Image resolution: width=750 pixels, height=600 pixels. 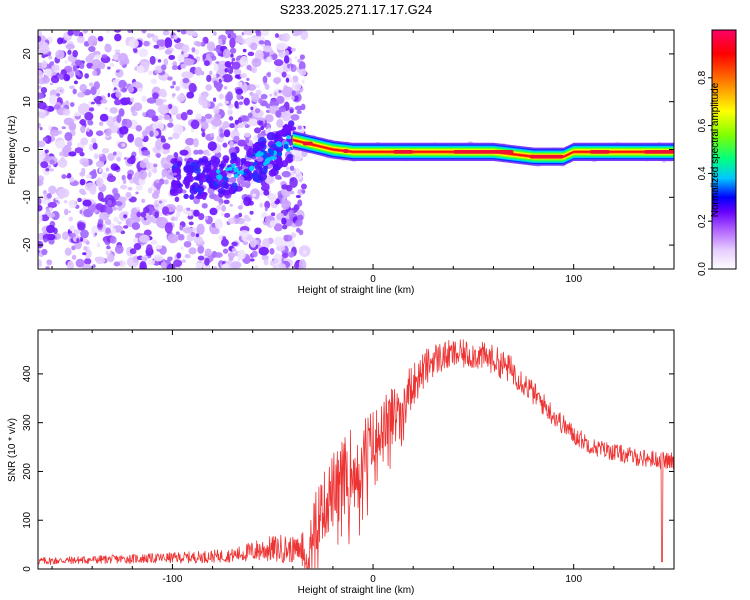 What do you see at coordinates (573, 279) in the screenshot?
I see `spectrogram-x-tick-label: 100` at bounding box center [573, 279].